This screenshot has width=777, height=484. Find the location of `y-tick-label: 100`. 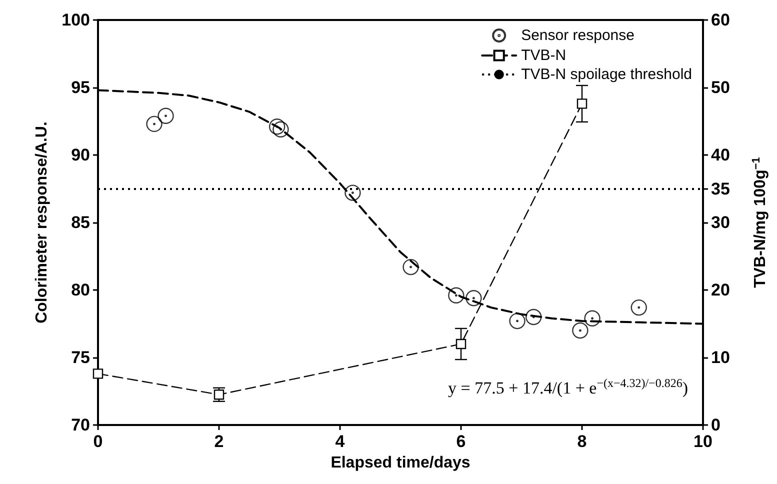

y-tick-label: 100 is located at coordinates (76, 20).